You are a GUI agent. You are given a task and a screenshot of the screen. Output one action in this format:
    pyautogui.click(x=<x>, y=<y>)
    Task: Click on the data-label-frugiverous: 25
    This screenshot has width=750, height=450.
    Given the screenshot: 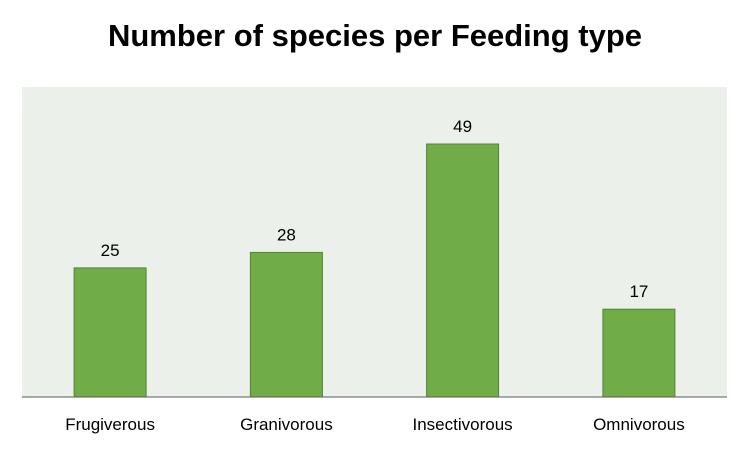 What is the action you would take?
    pyautogui.click(x=110, y=250)
    